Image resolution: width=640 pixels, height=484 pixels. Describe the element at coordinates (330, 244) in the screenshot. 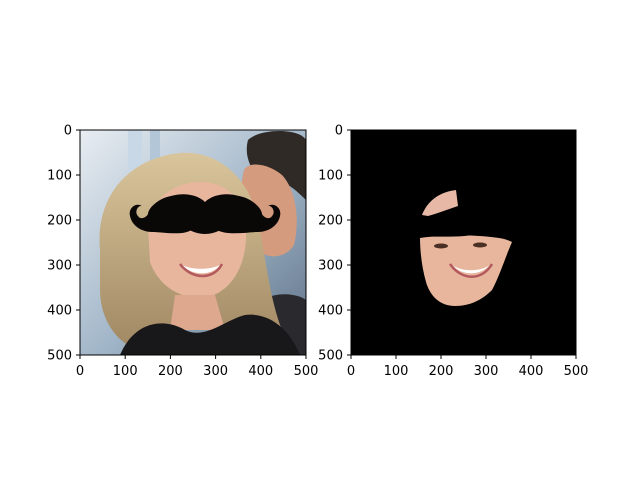

I see `right-ytick-labels: 0 100 200 300 400 500` at that location.